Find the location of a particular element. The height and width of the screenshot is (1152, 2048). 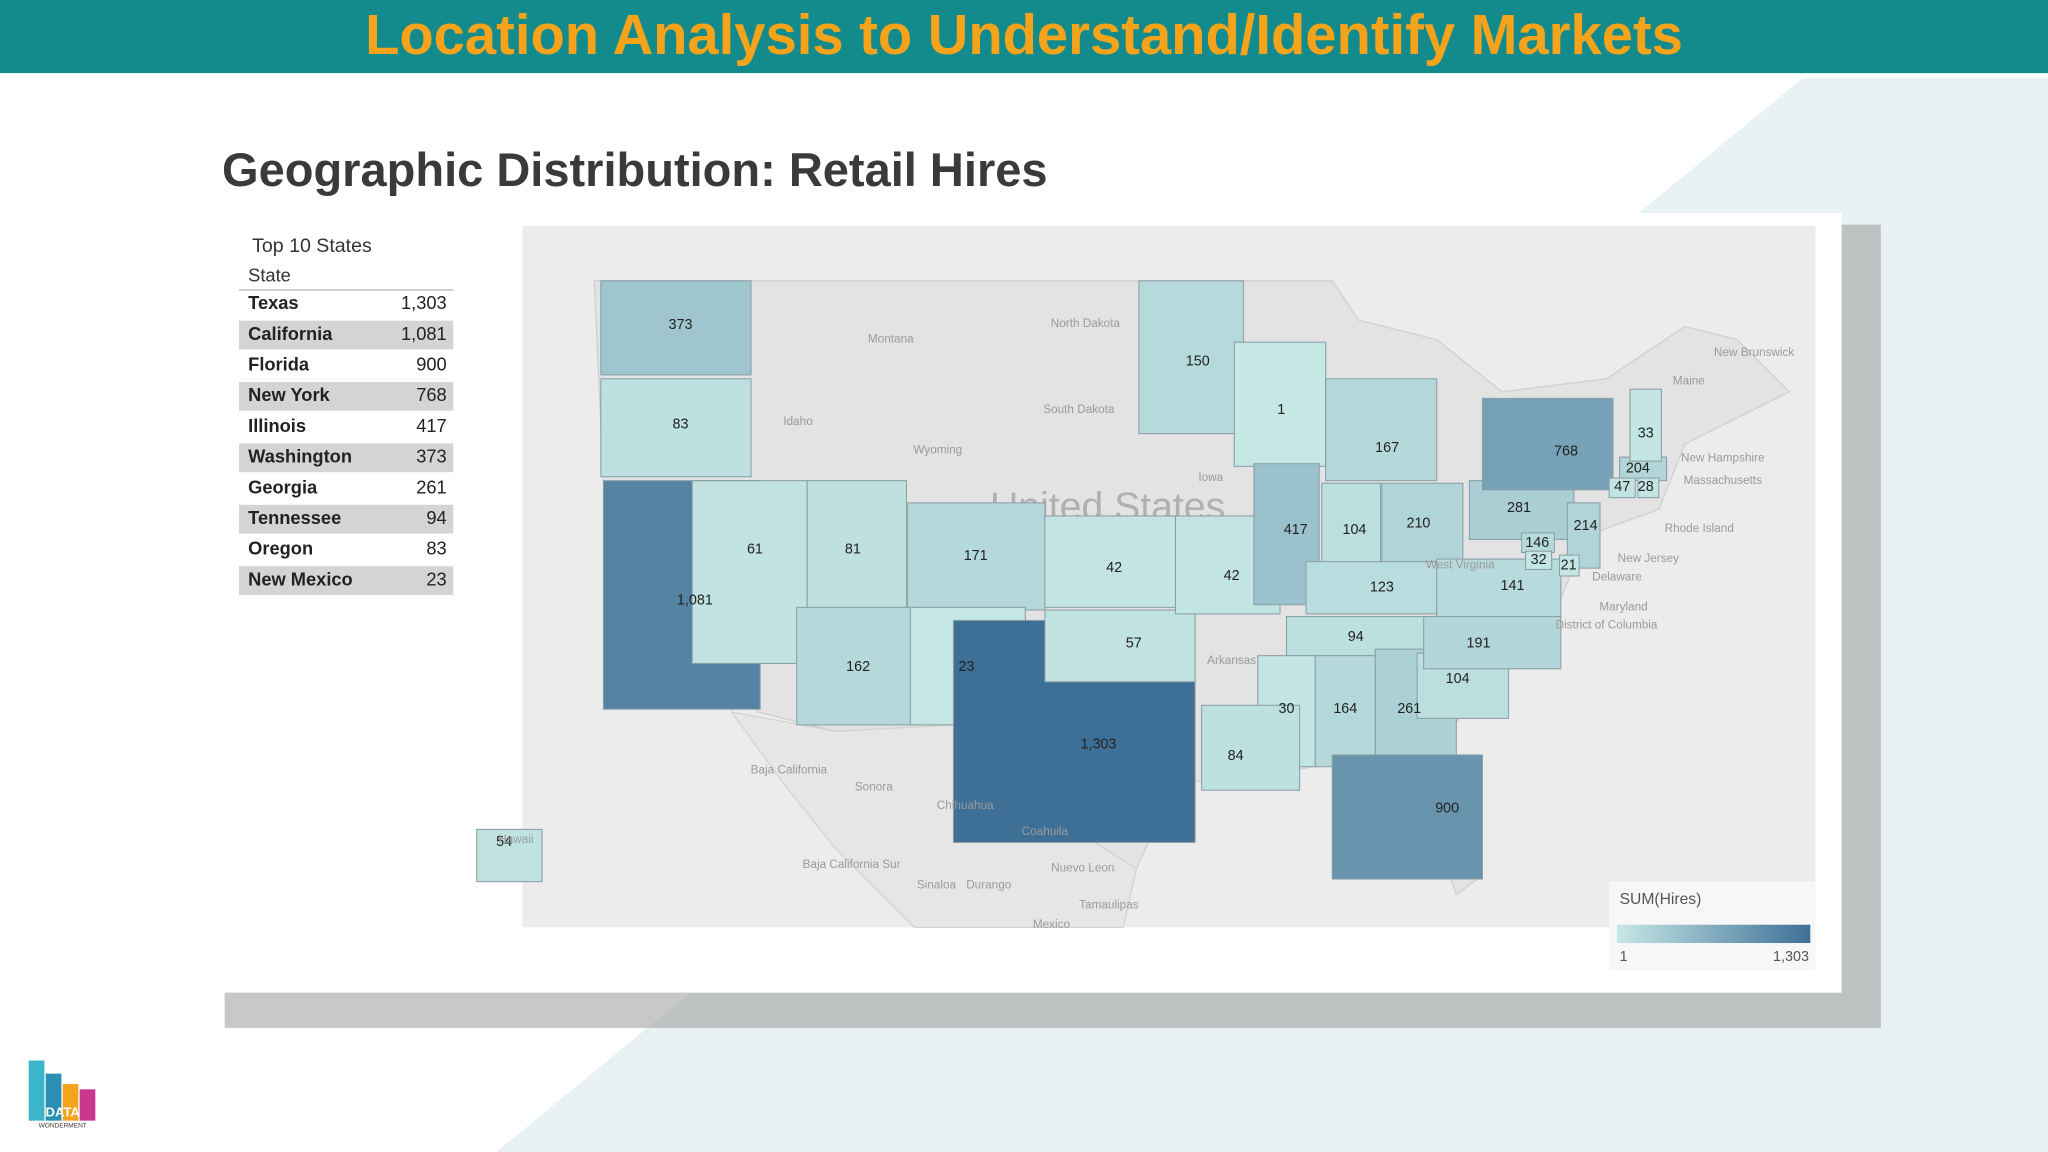

state-value-label: 21 is located at coordinates (1569, 565).